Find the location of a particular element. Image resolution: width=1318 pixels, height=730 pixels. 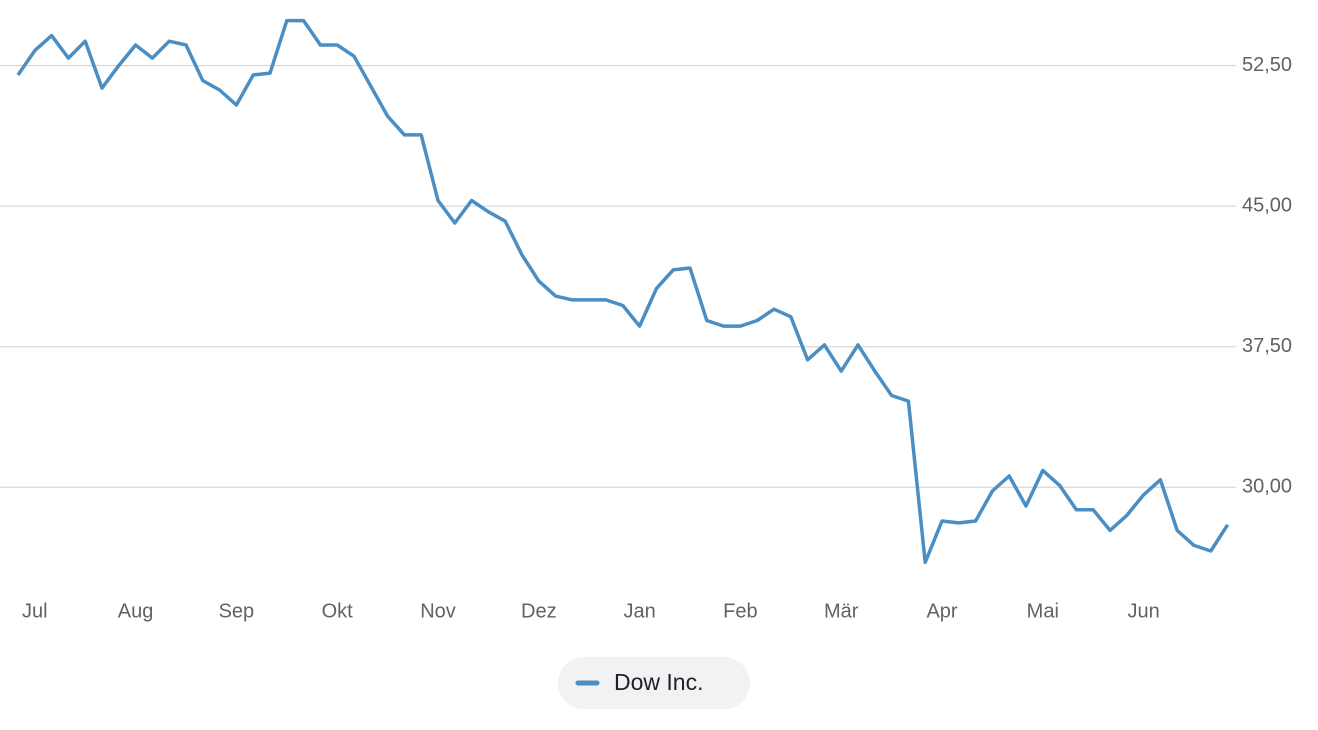

x-tick-label: Sep is located at coordinates (237, 611).